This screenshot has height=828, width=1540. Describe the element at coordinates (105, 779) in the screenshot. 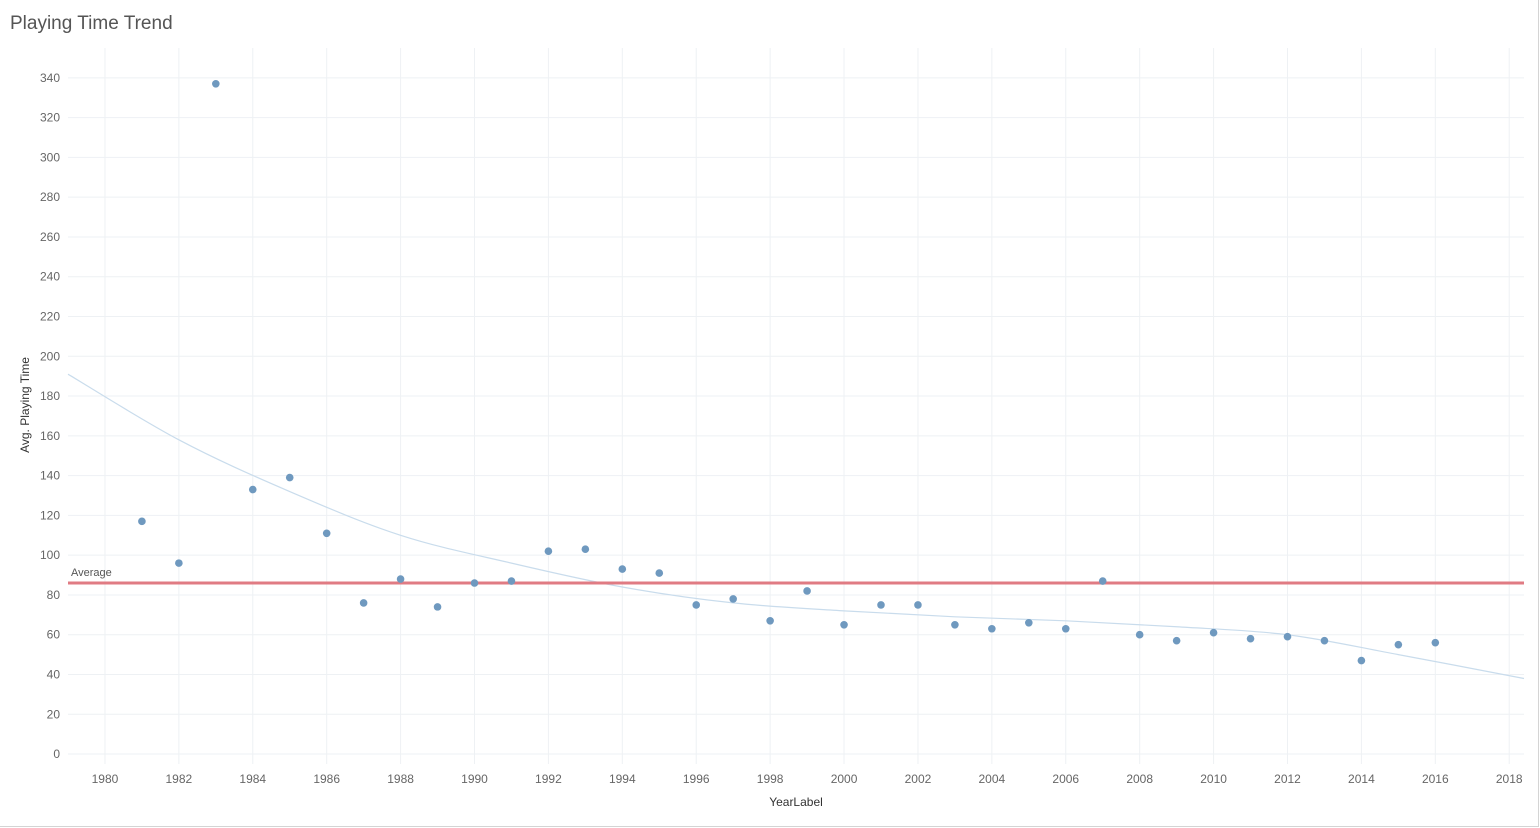

I see `x-tick-label: 1980` at that location.